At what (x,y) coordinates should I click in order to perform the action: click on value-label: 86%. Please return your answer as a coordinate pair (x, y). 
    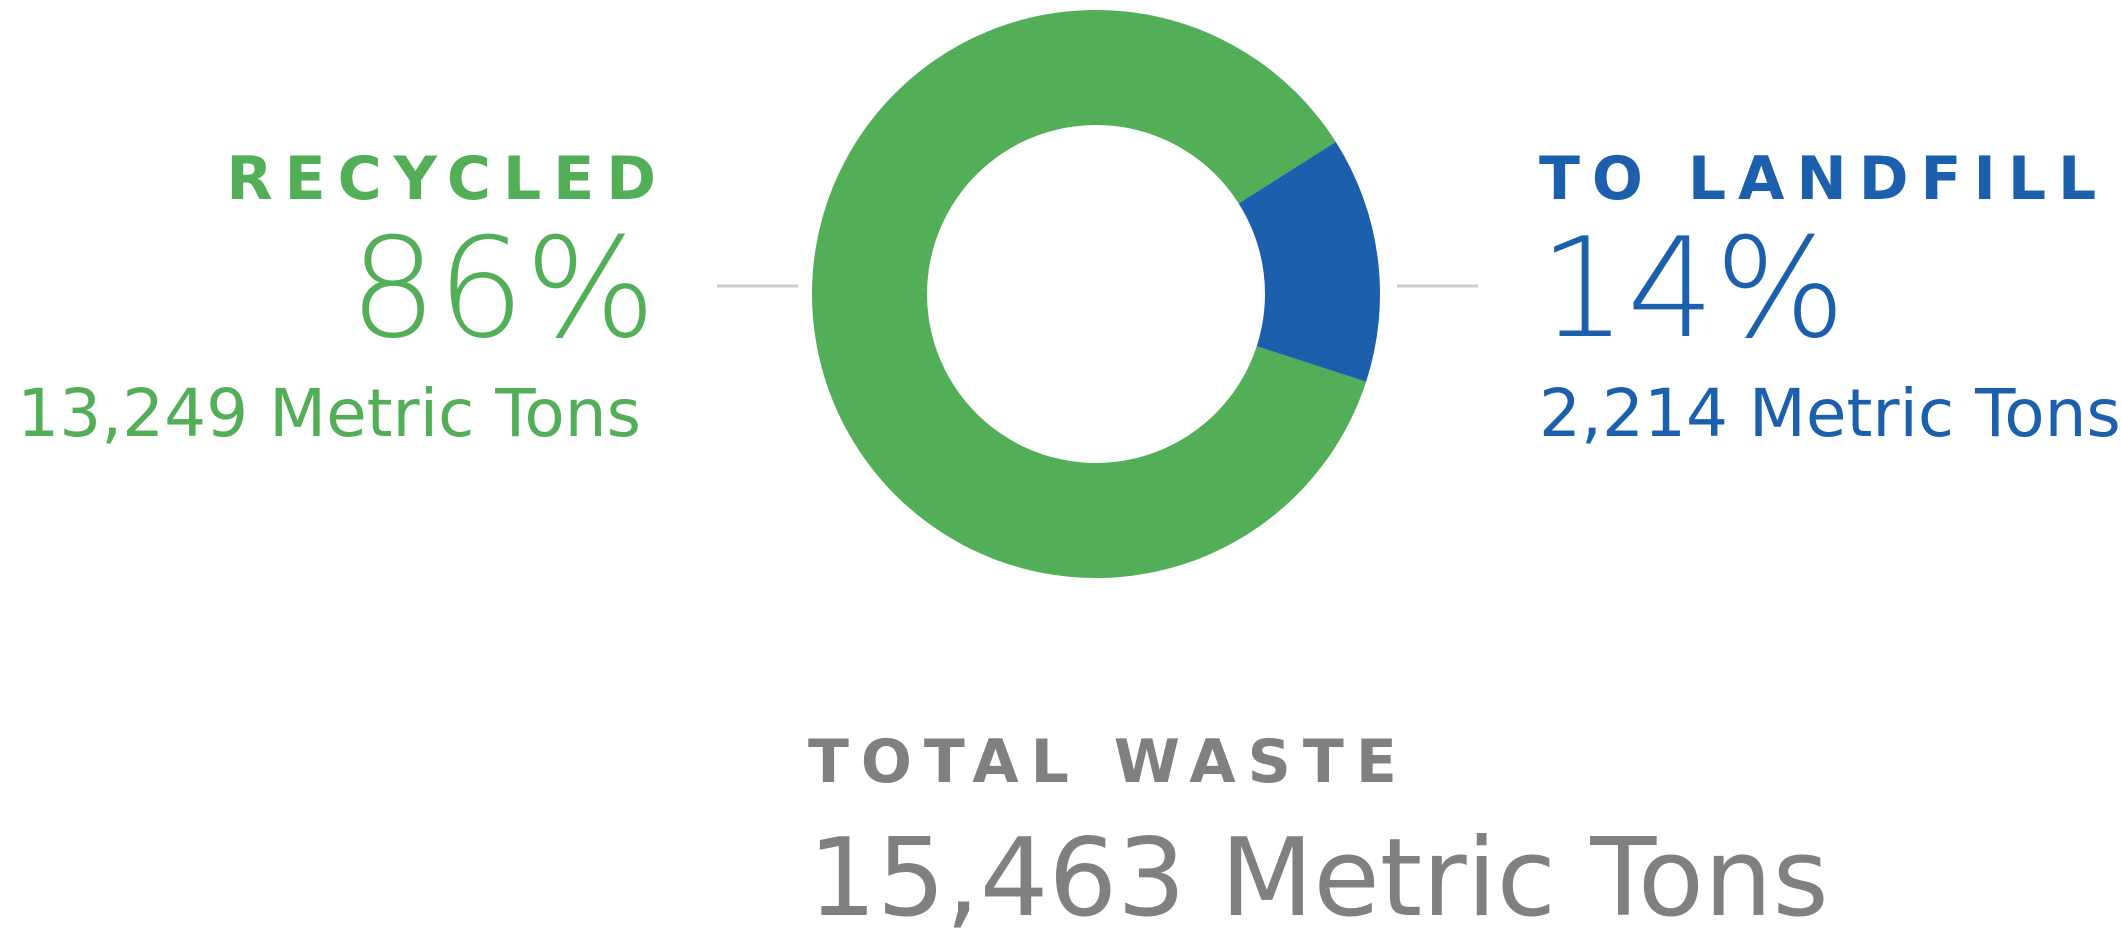
    Looking at the image, I should click on (502, 288).